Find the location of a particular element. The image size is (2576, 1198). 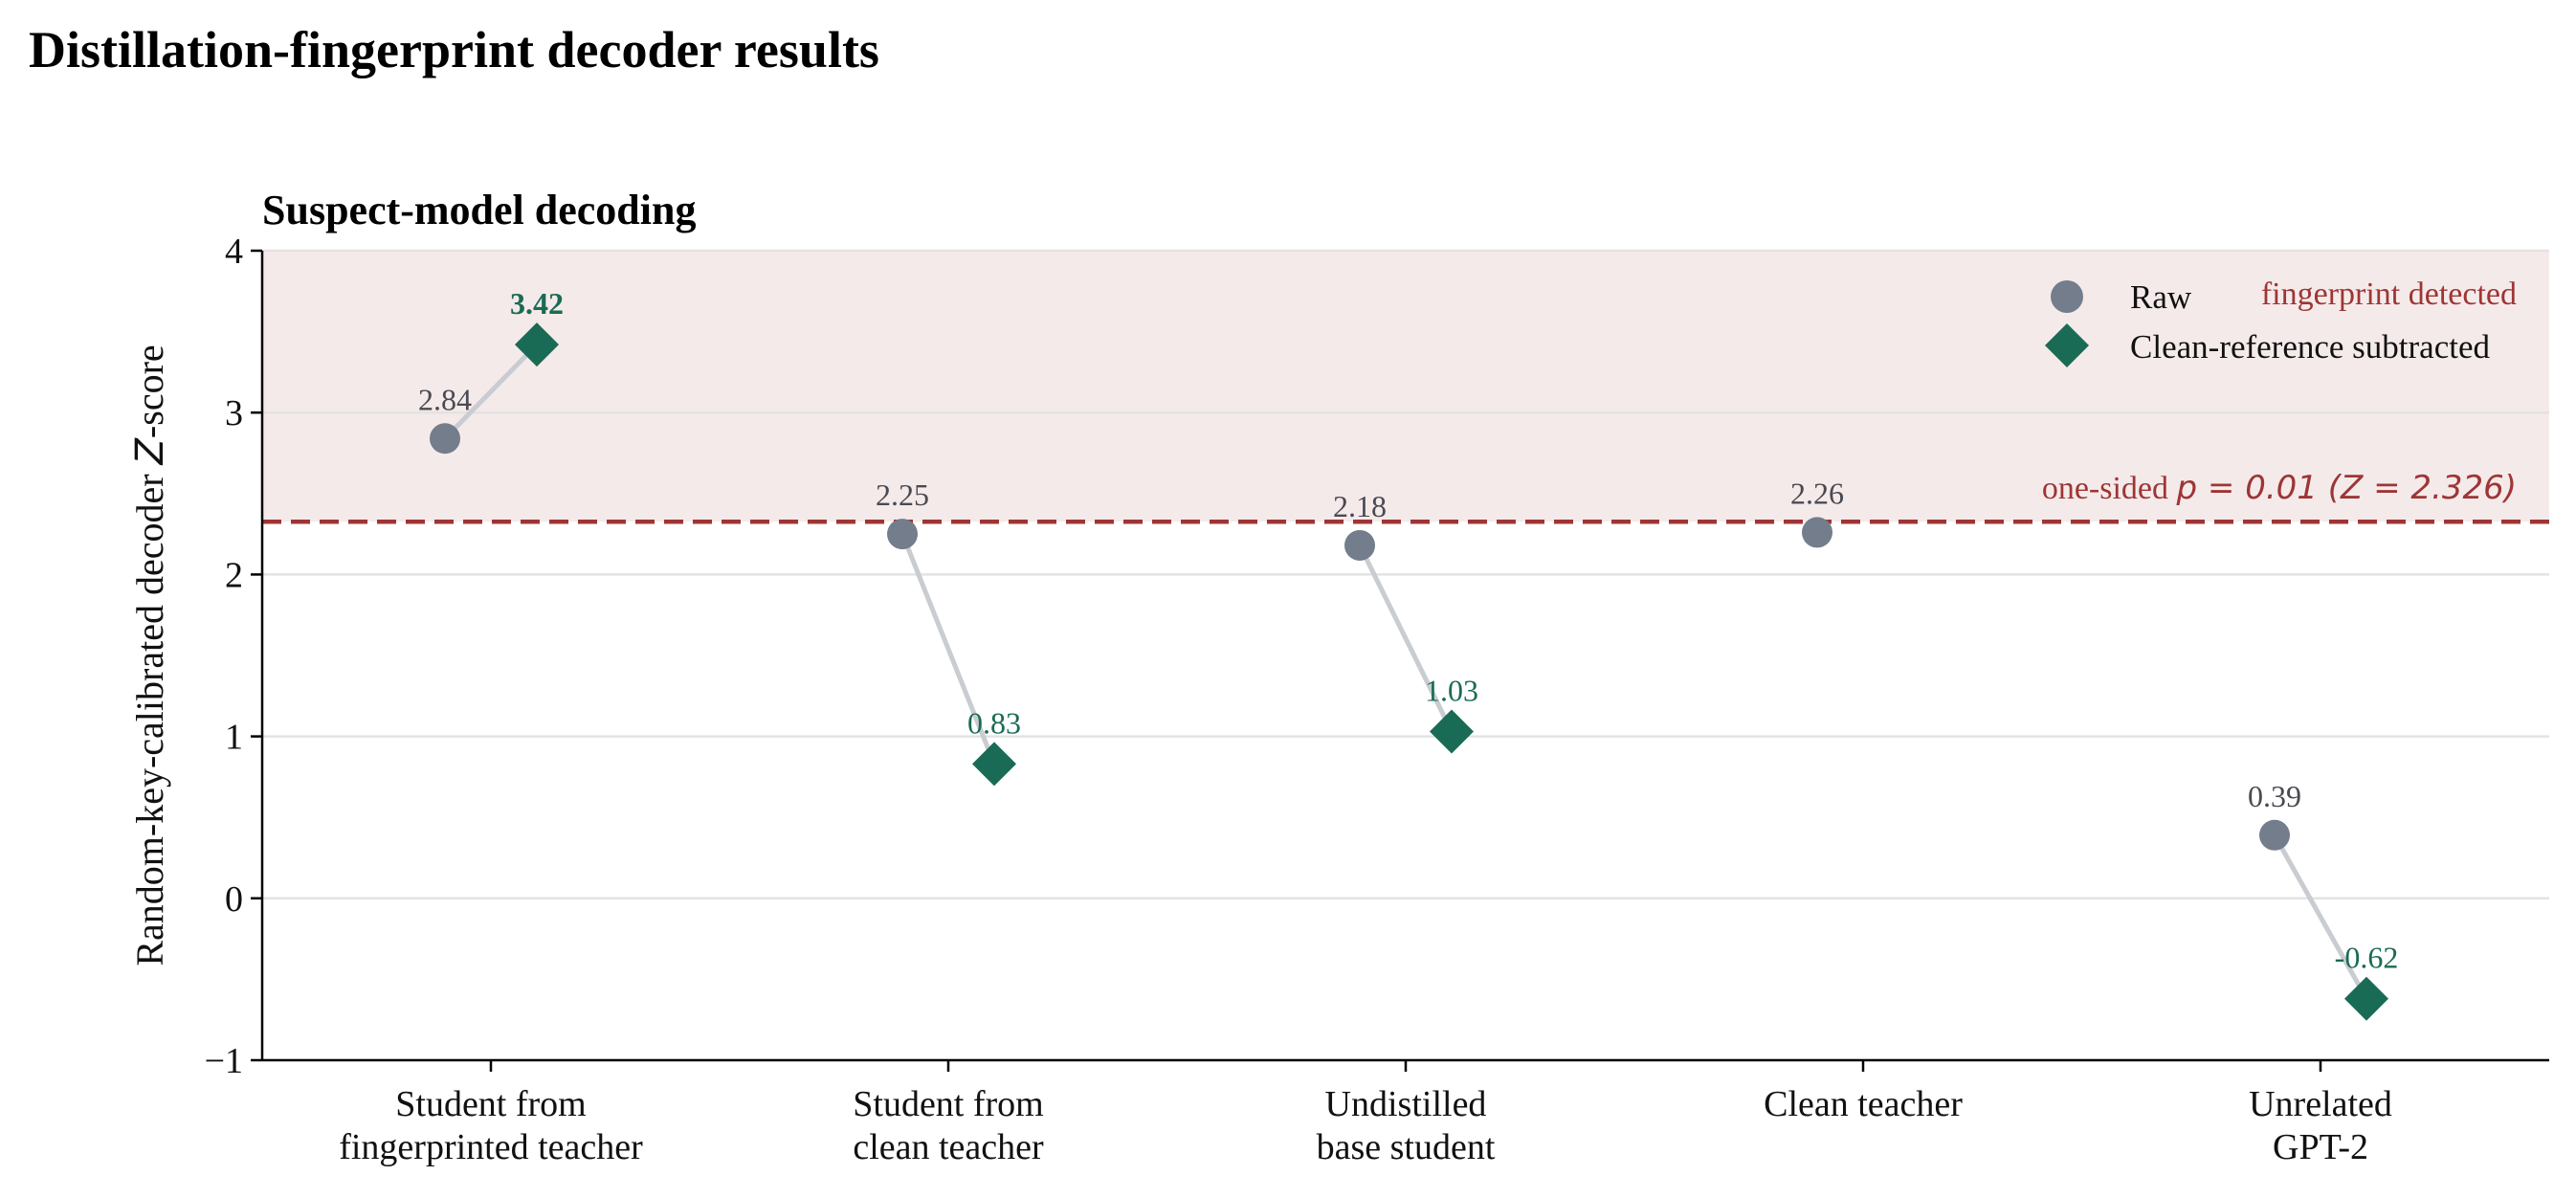

y-tick-label: 3 is located at coordinates (234, 413).